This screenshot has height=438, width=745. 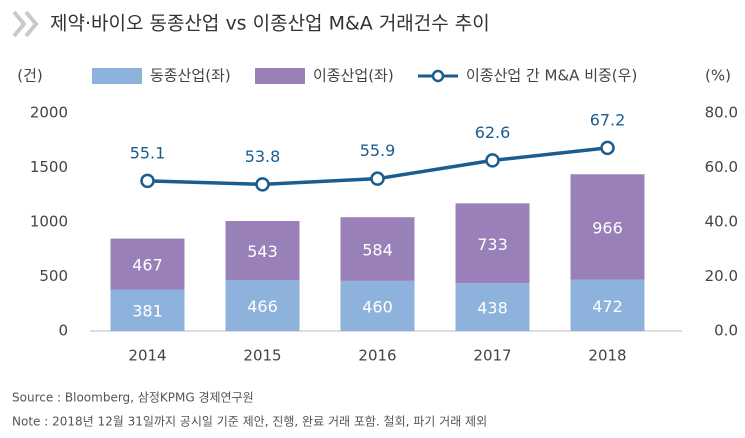 What do you see at coordinates (190, 76) in the screenshot?
I see `legend-label: 동종산업(좌)` at bounding box center [190, 76].